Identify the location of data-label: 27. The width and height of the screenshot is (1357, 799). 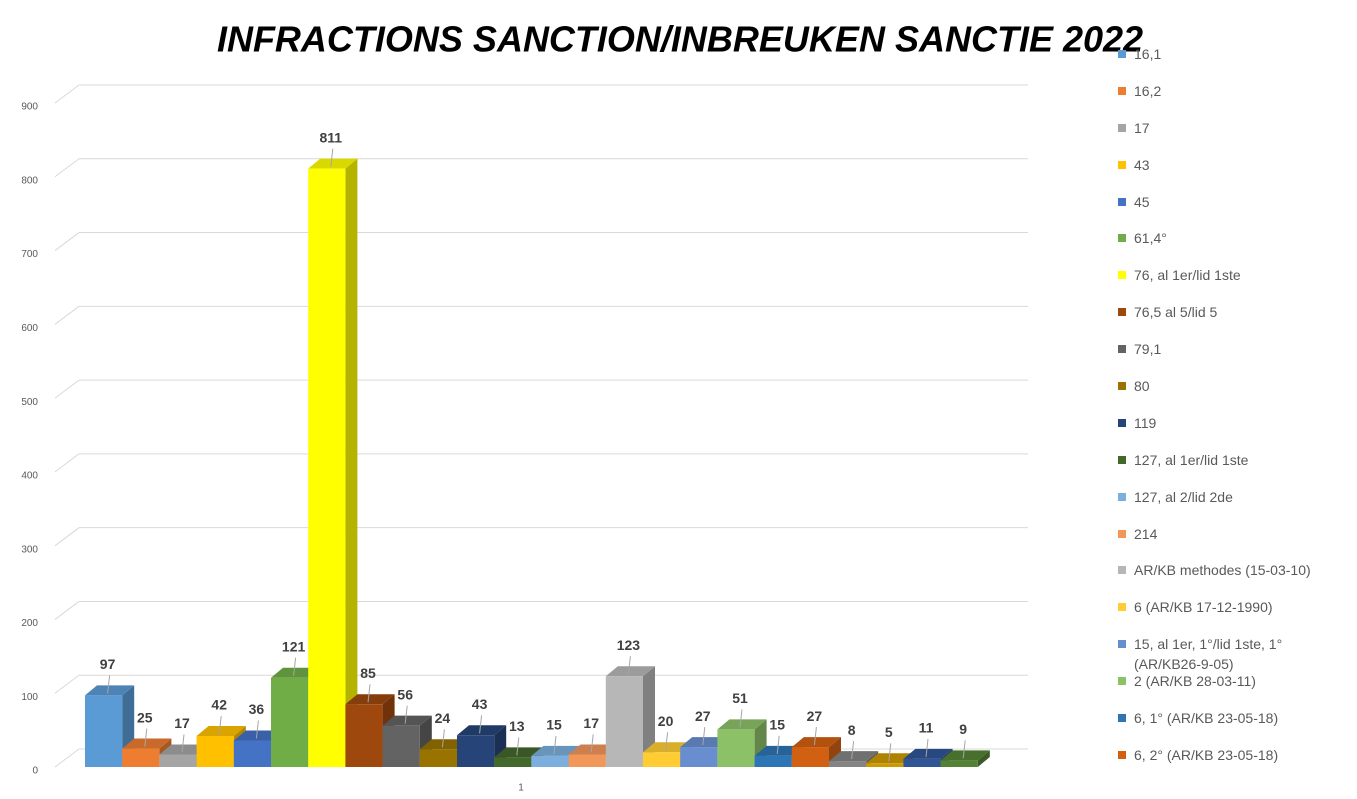
(703, 716).